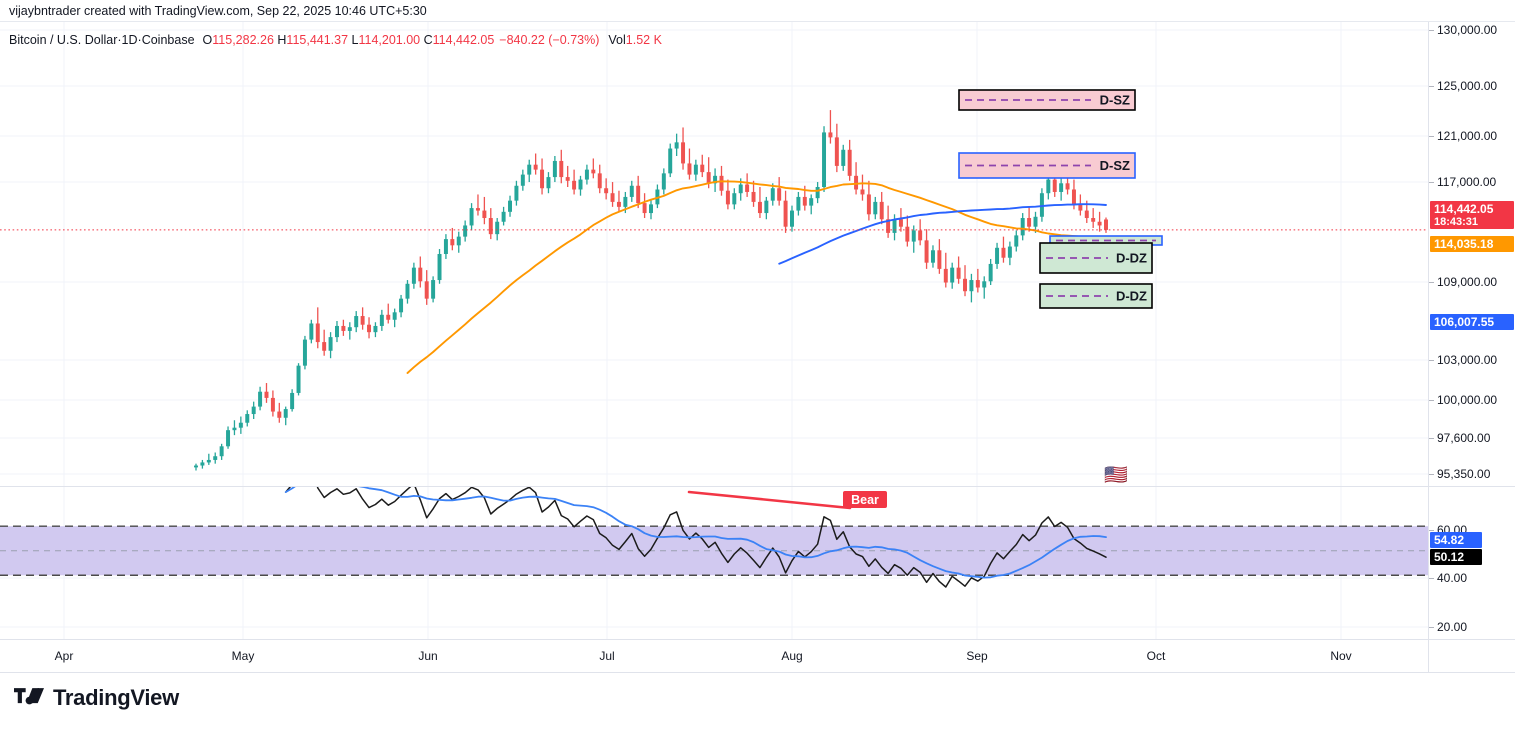  I want to click on legend-volume-value: 1.52 K, so click(643, 40).